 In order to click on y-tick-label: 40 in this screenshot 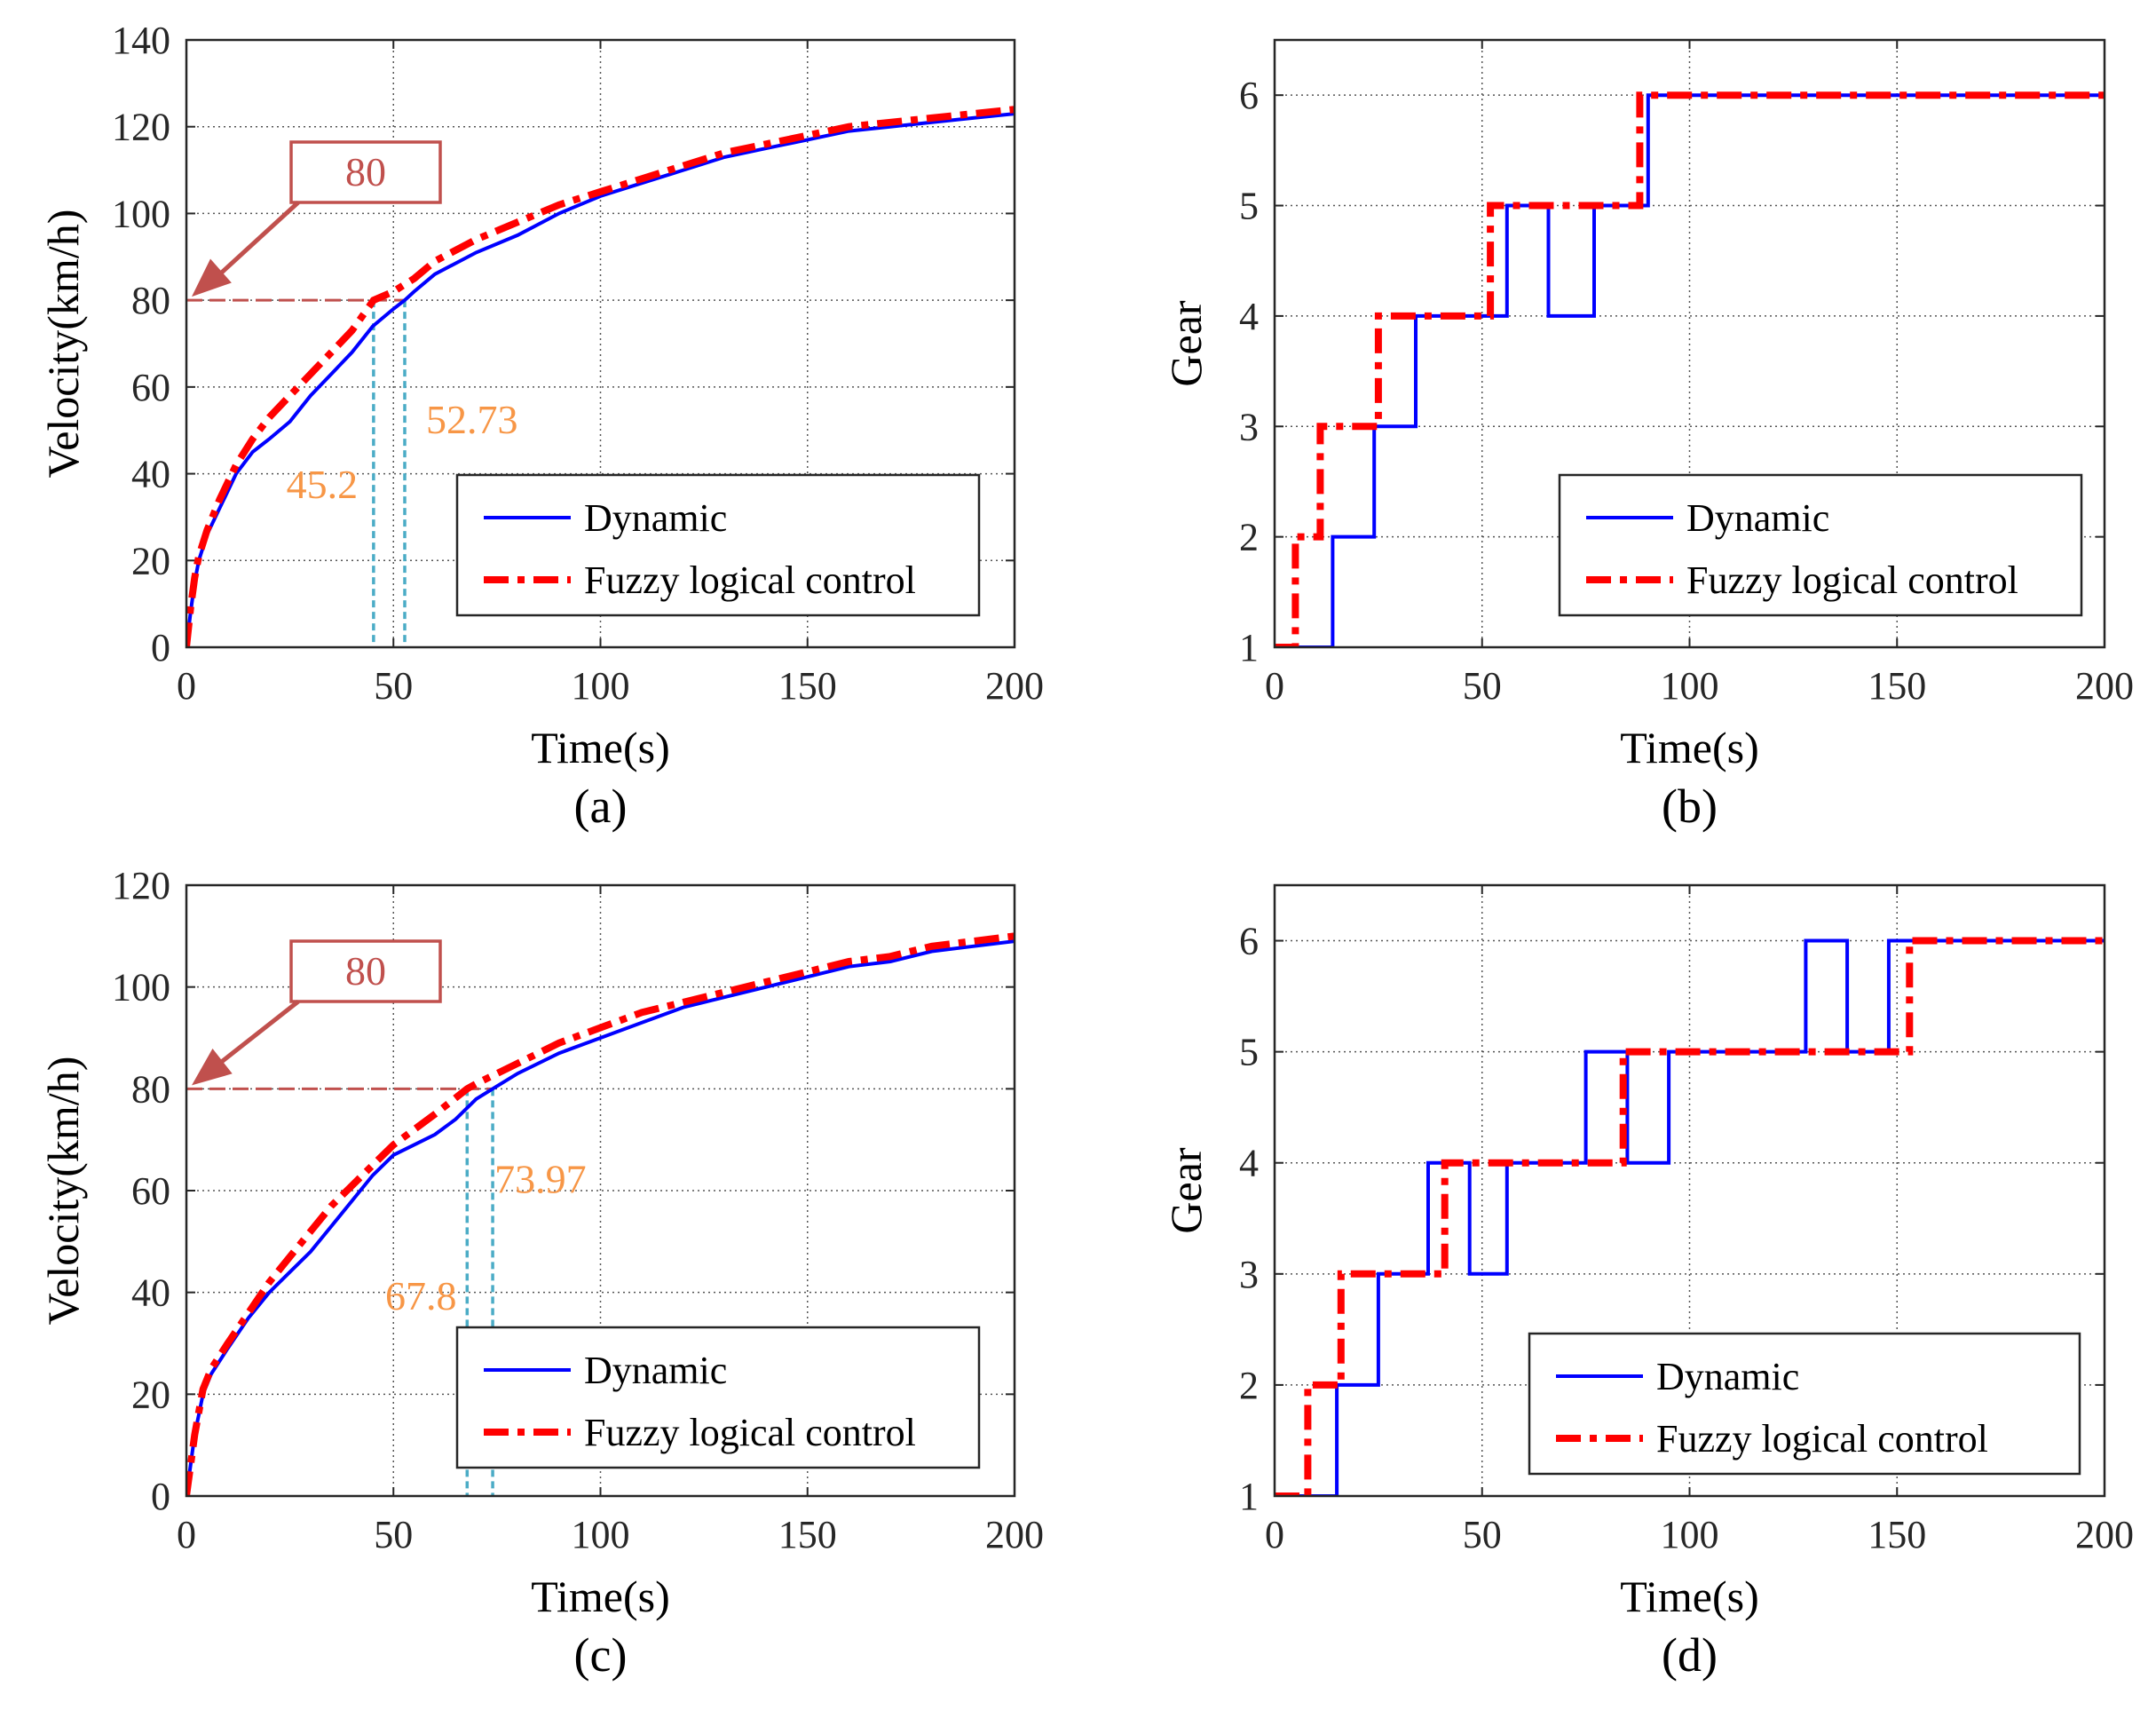, I will do `click(150, 1293)`.